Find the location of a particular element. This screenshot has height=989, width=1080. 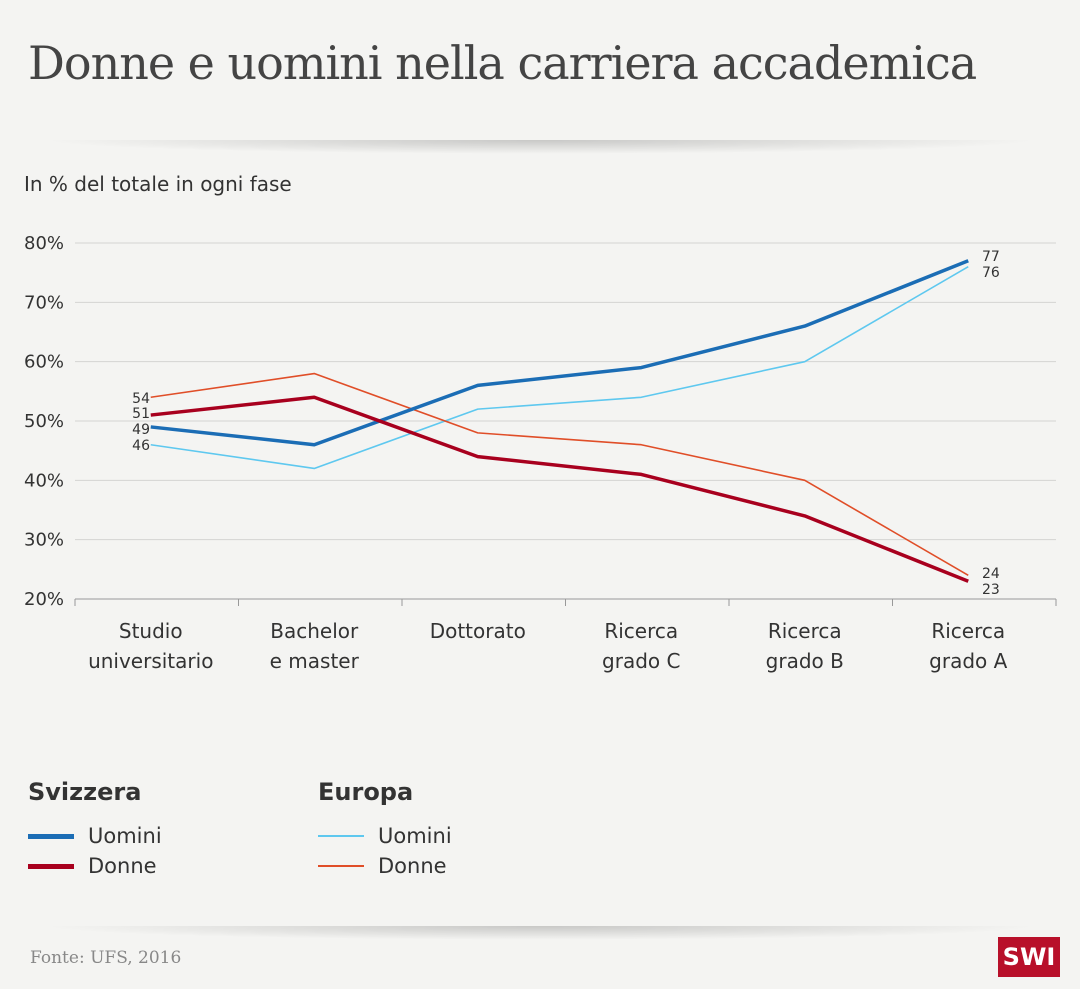

x-tick-label: Bachelor is located at coordinates (314, 631).